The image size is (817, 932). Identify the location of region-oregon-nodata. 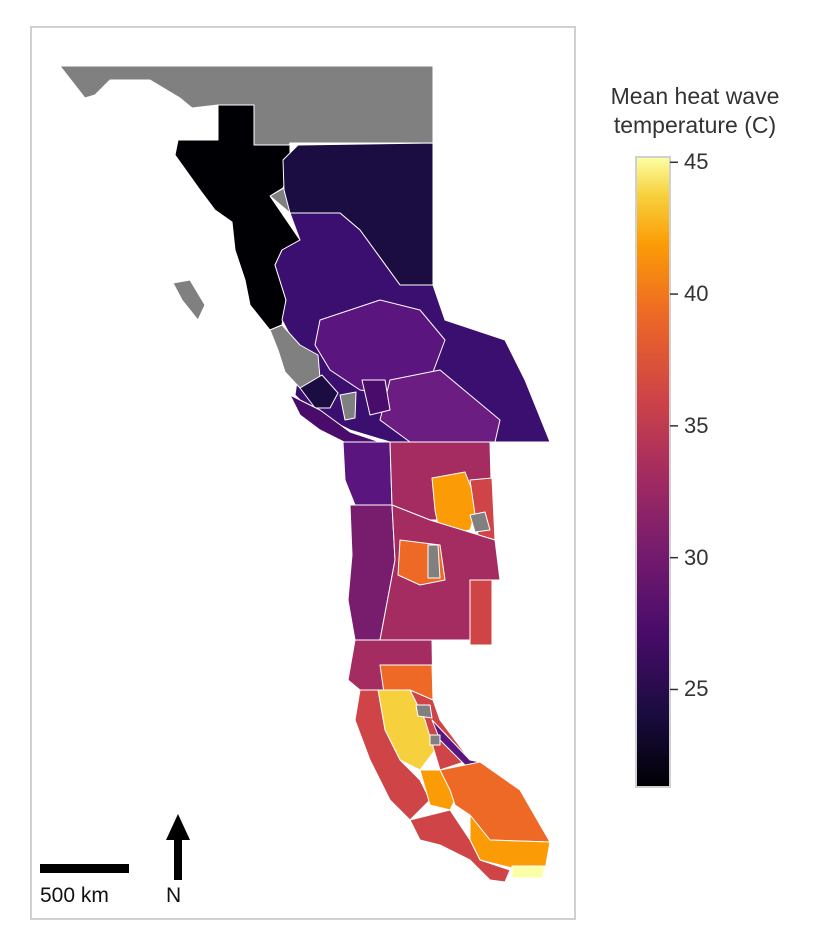
(434, 561).